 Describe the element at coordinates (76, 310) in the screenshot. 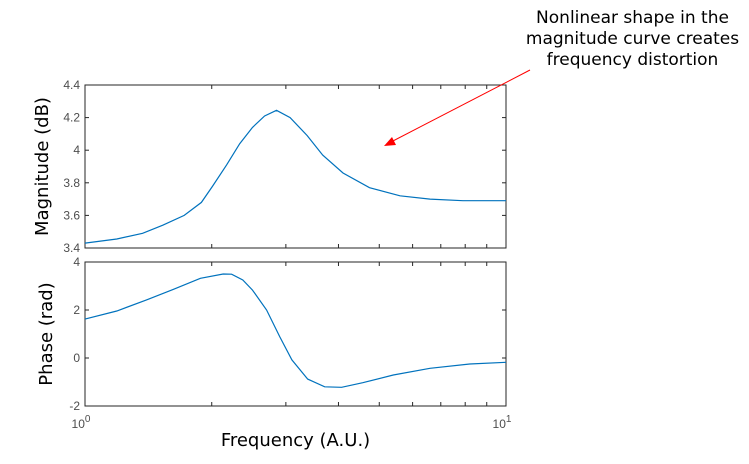

I see `y-tick-label: 2` at that location.